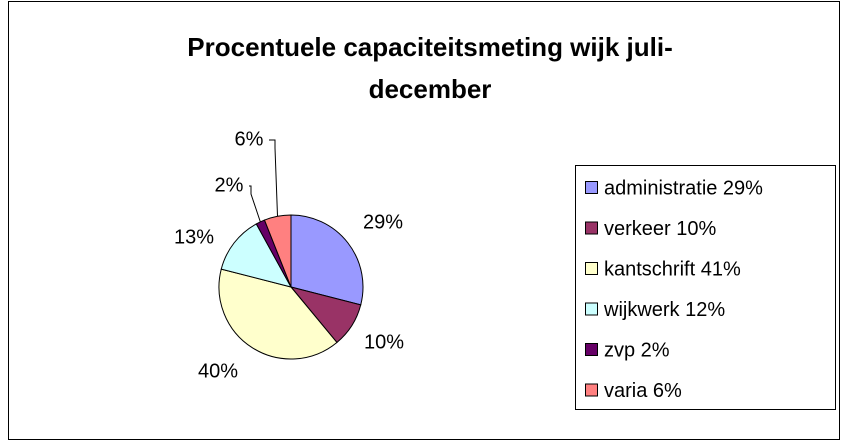  I want to click on data-label: 40%, so click(218, 371).